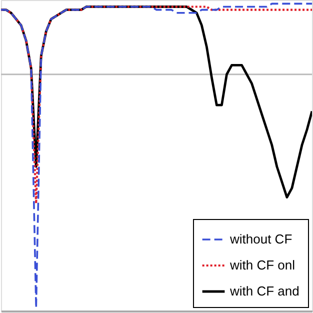 The width and height of the screenshot is (313, 313). What do you see at coordinates (262, 265) in the screenshot?
I see `legend-label: with CF onl` at bounding box center [262, 265].